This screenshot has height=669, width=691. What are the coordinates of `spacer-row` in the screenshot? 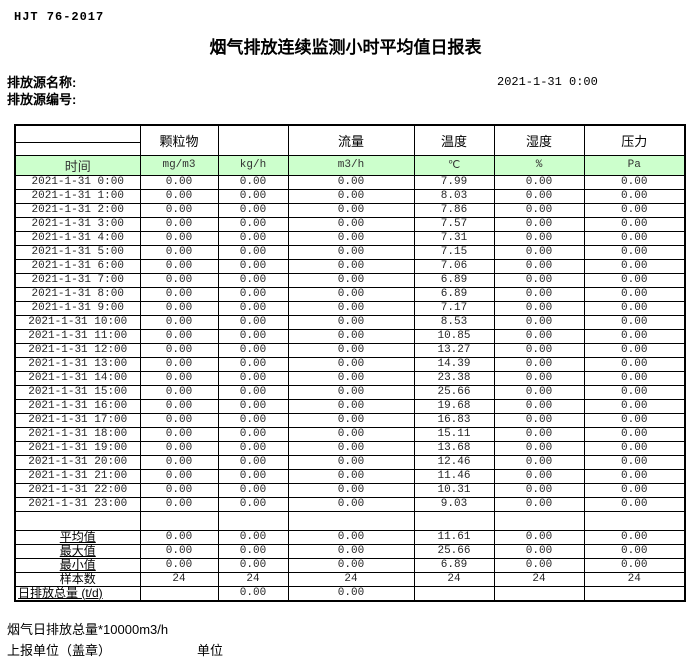 It's located at (350, 520).